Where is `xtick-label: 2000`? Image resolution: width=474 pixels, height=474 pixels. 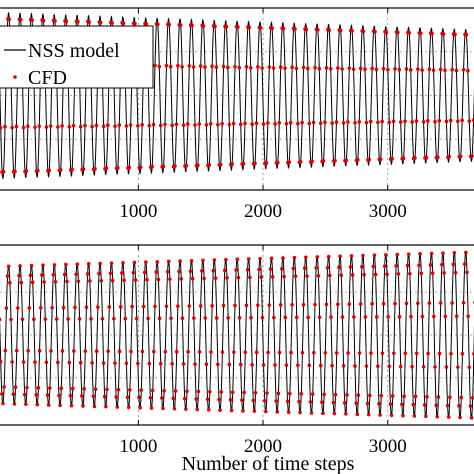
xtick-label: 2000 is located at coordinates (263, 446).